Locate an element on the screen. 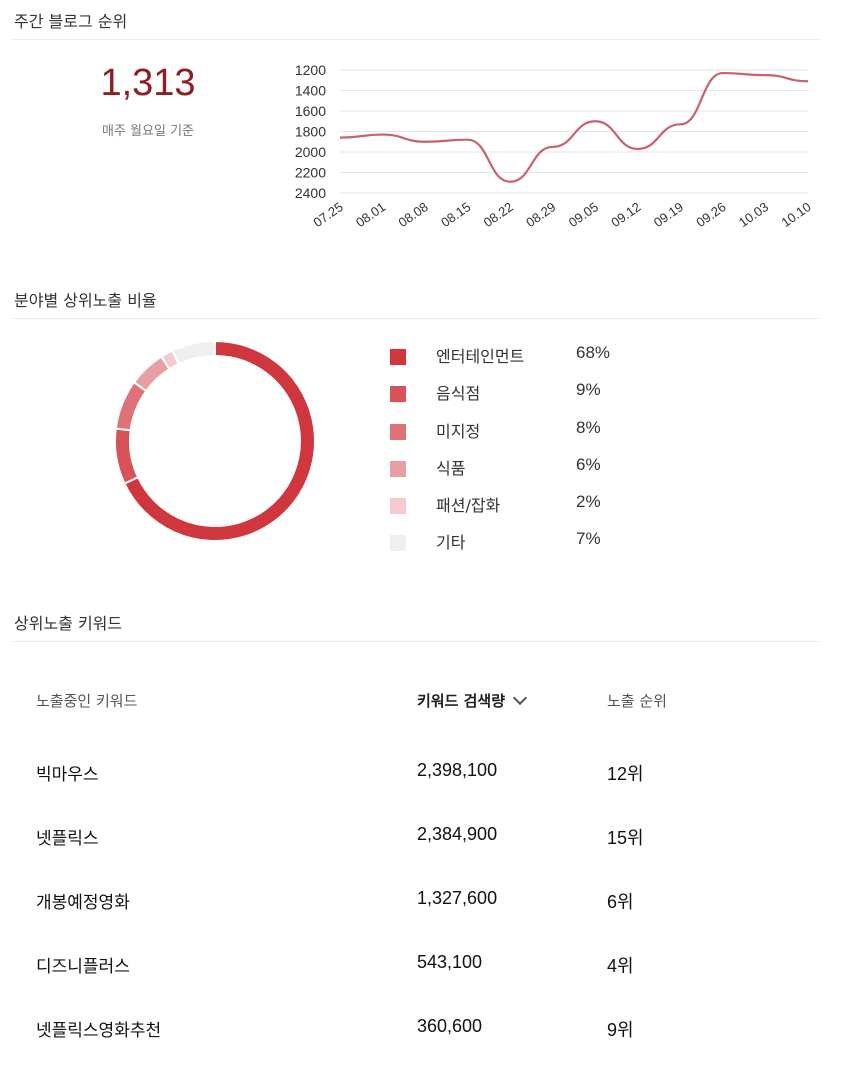  rank-cell: 12위 is located at coordinates (625, 774).